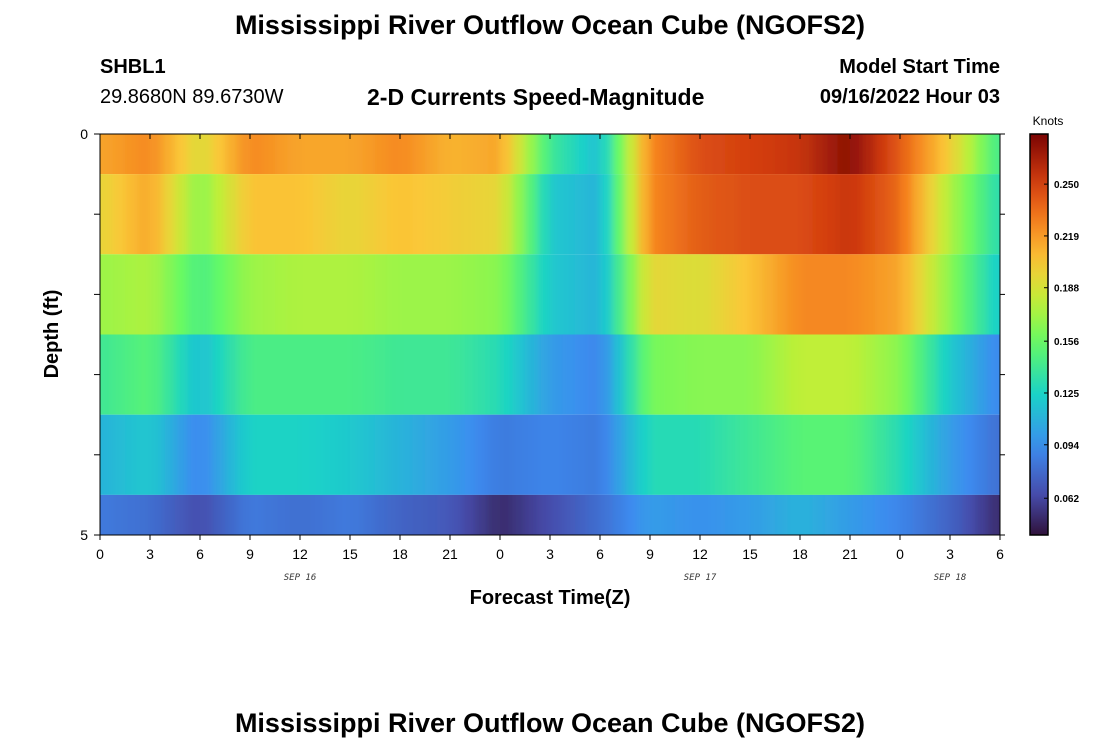  I want to click on model-start-label: Model Start Time, so click(919, 67).